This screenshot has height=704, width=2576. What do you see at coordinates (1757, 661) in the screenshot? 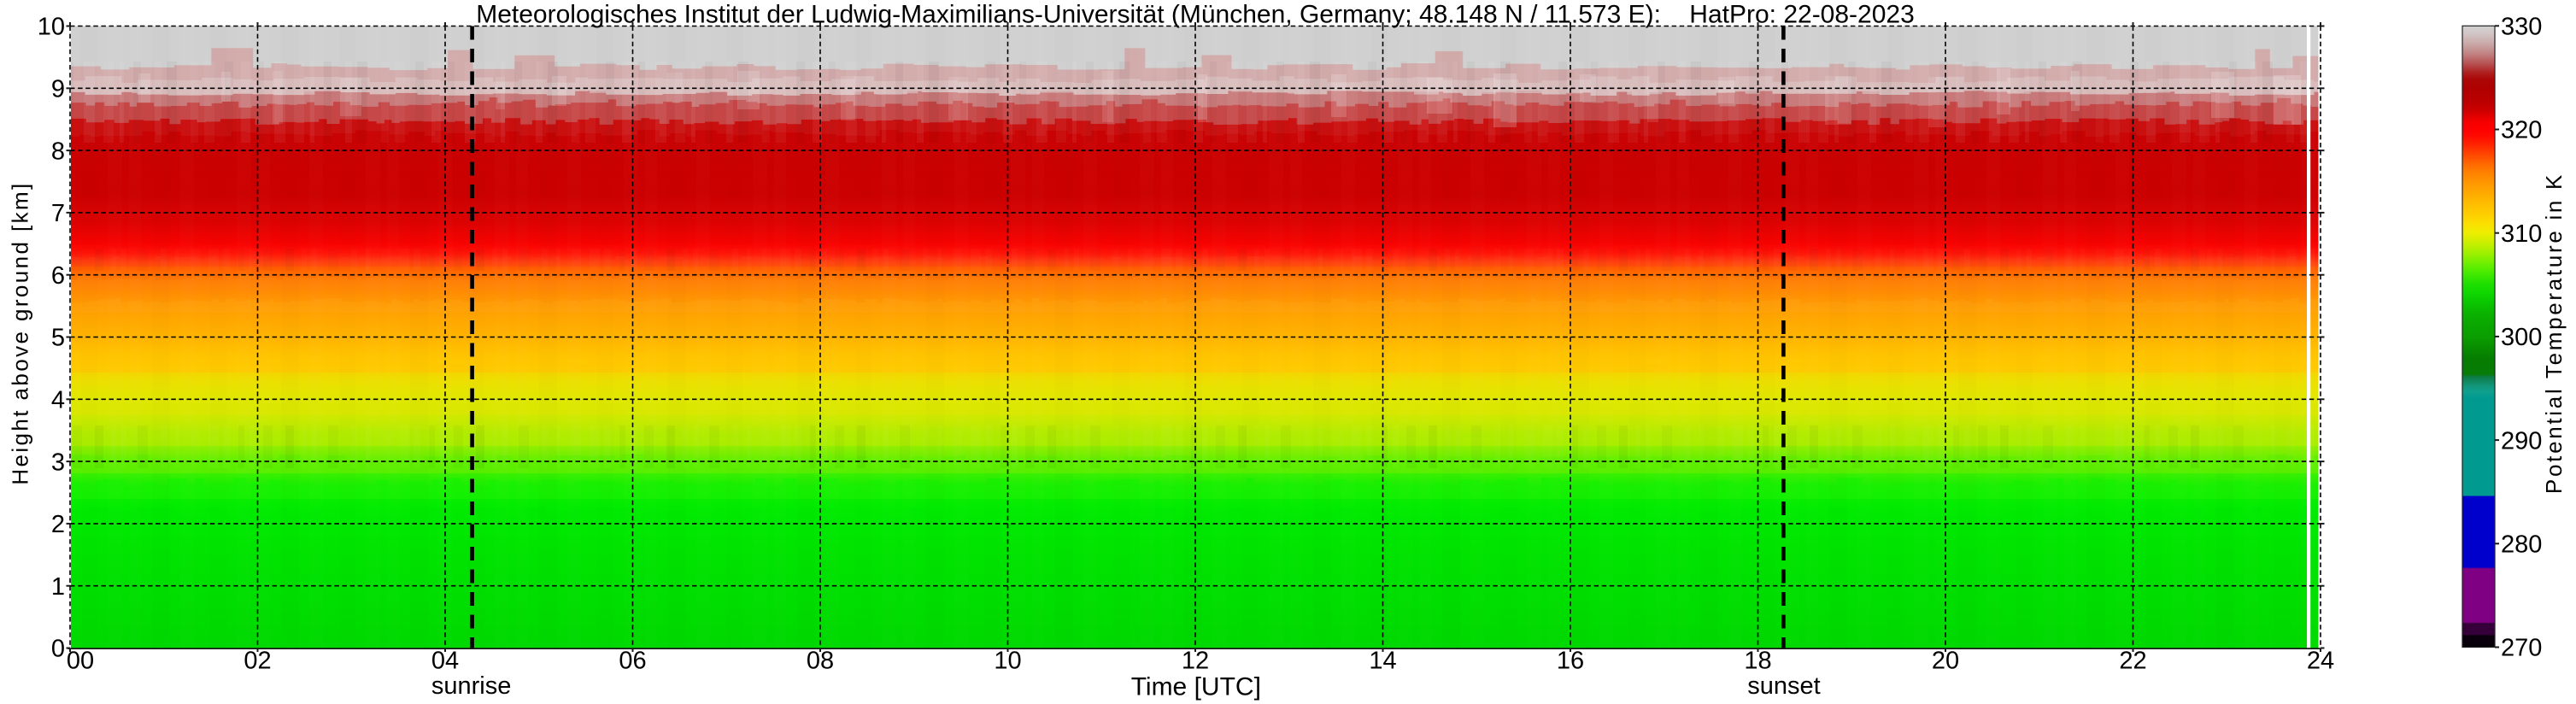
I see `svg-text: 18` at bounding box center [1757, 661].